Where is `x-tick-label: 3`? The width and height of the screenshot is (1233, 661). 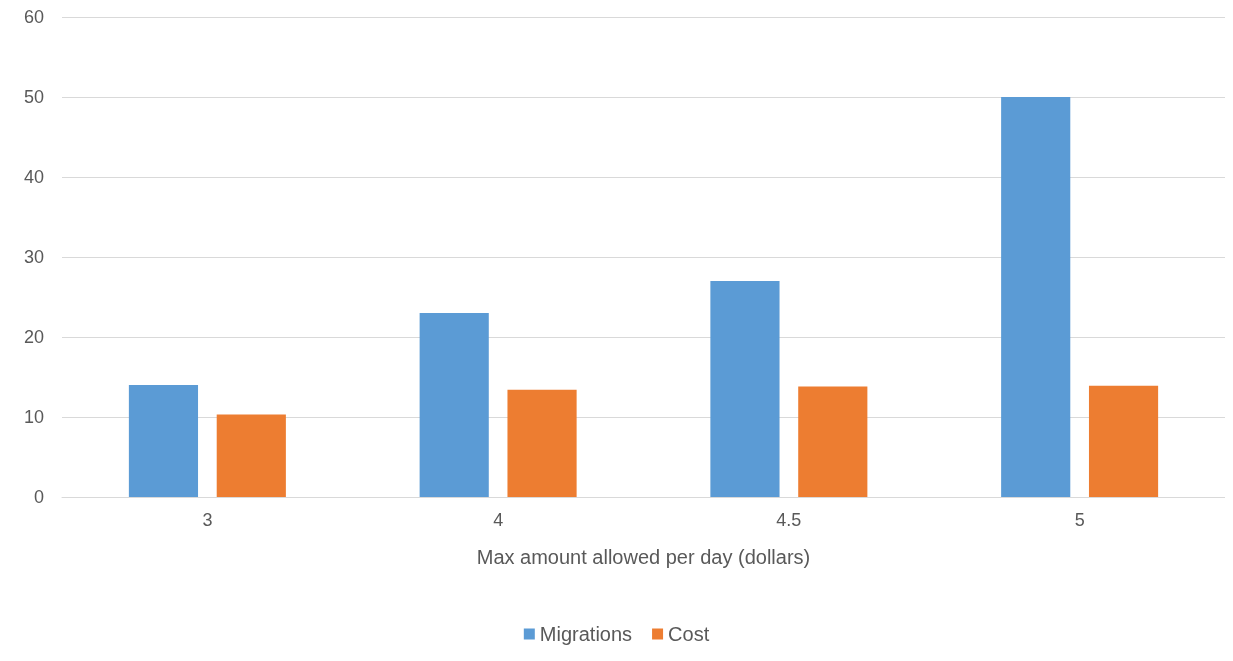 x-tick-label: 3 is located at coordinates (207, 520).